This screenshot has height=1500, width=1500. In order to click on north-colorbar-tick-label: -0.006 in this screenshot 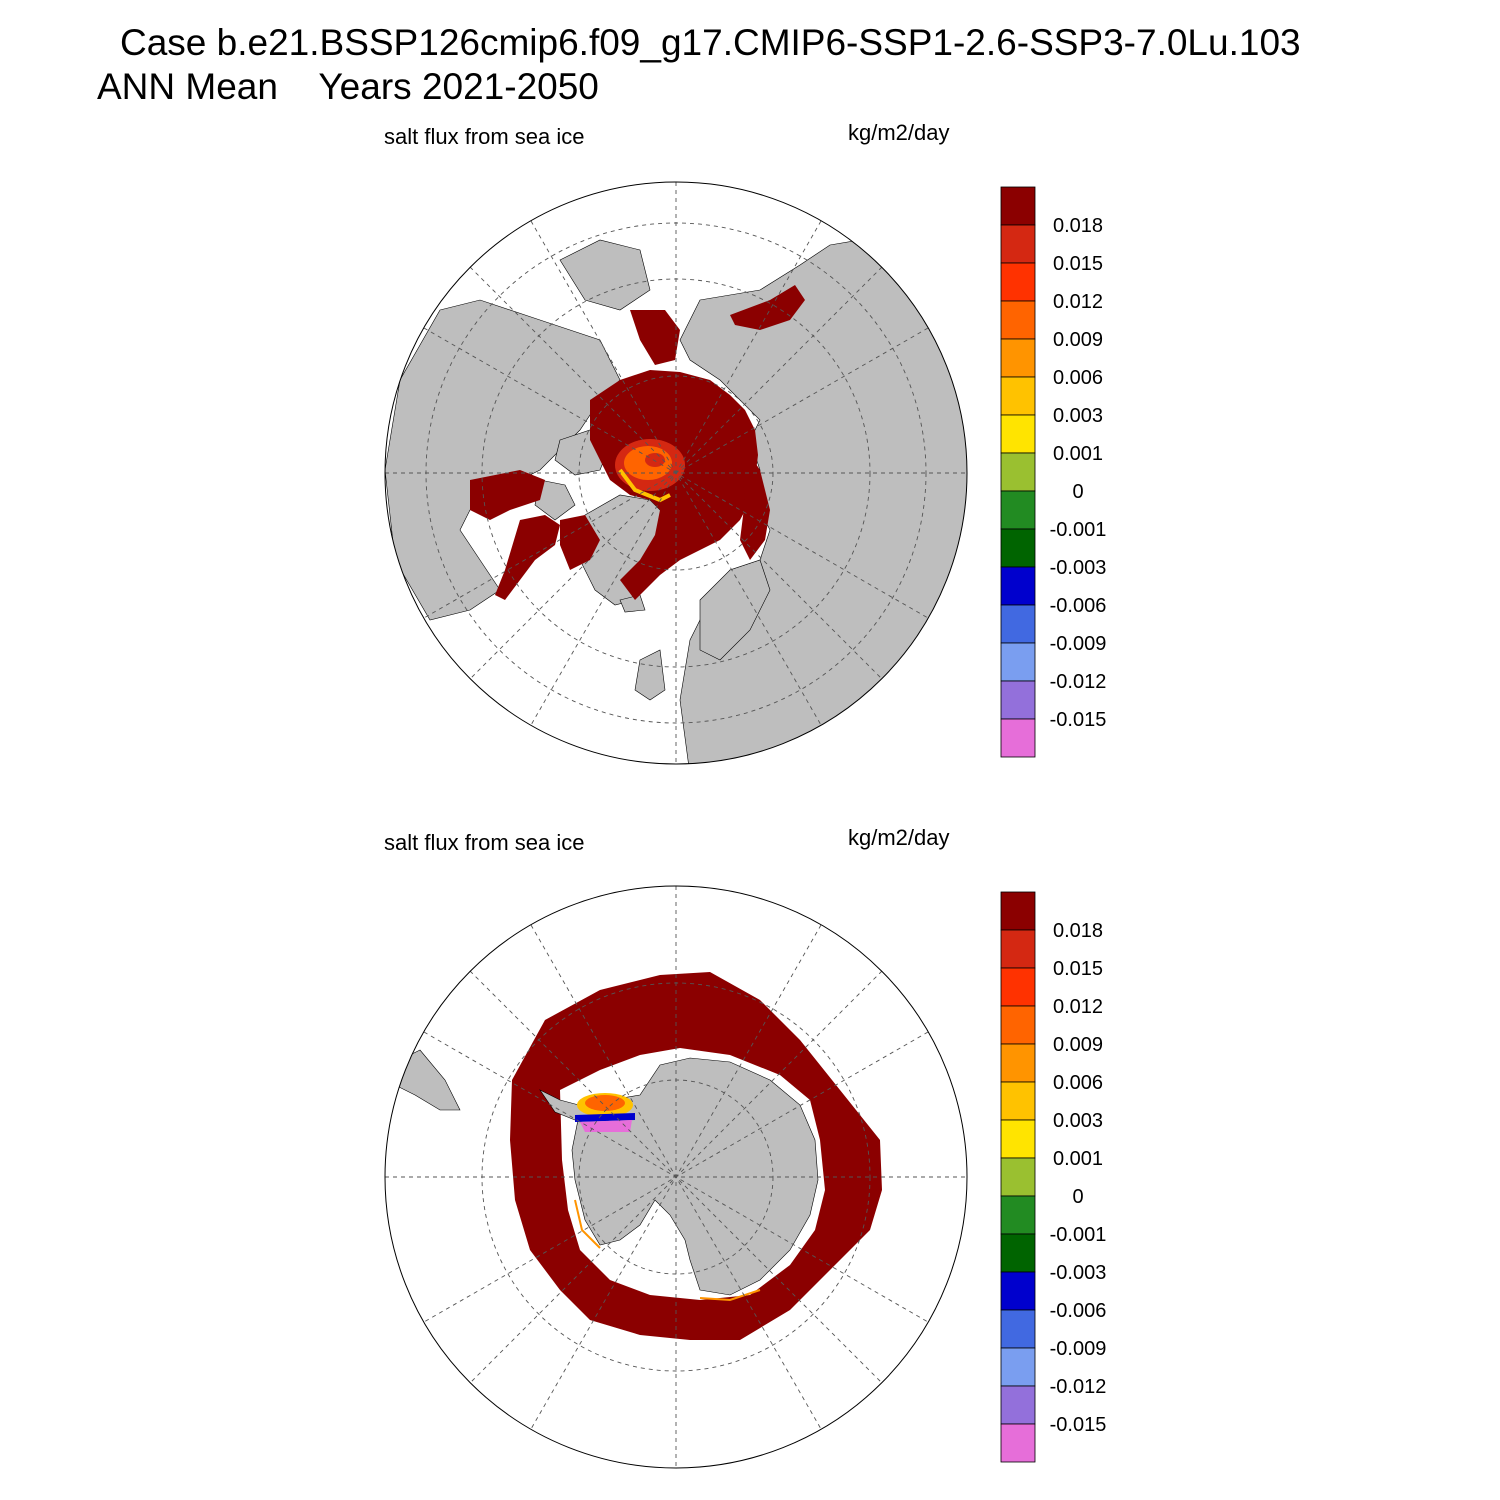, I will do `click(1078, 606)`.